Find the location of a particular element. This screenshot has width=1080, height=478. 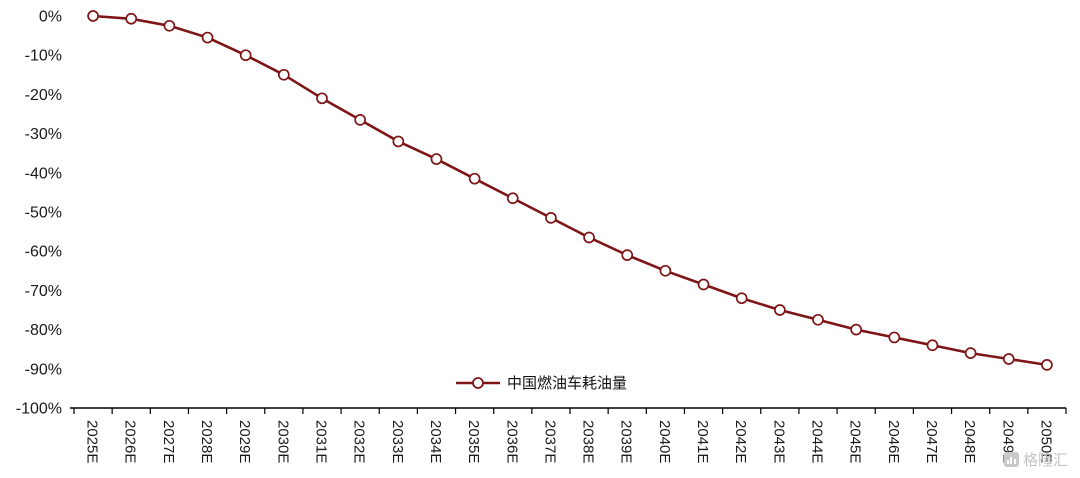

watermark-text: 格隆汇 is located at coordinates (1045, 460).